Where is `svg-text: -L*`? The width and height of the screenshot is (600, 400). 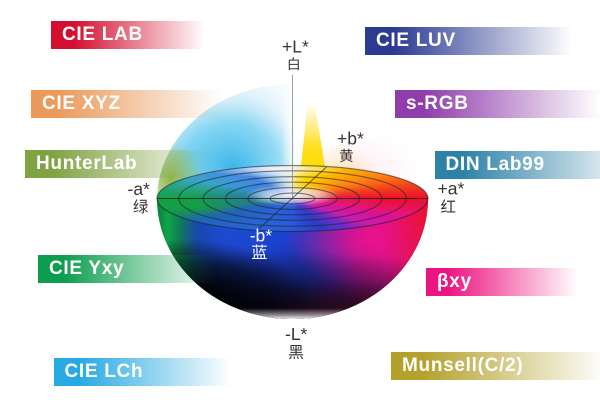
svg-text: -L* is located at coordinates (296, 334).